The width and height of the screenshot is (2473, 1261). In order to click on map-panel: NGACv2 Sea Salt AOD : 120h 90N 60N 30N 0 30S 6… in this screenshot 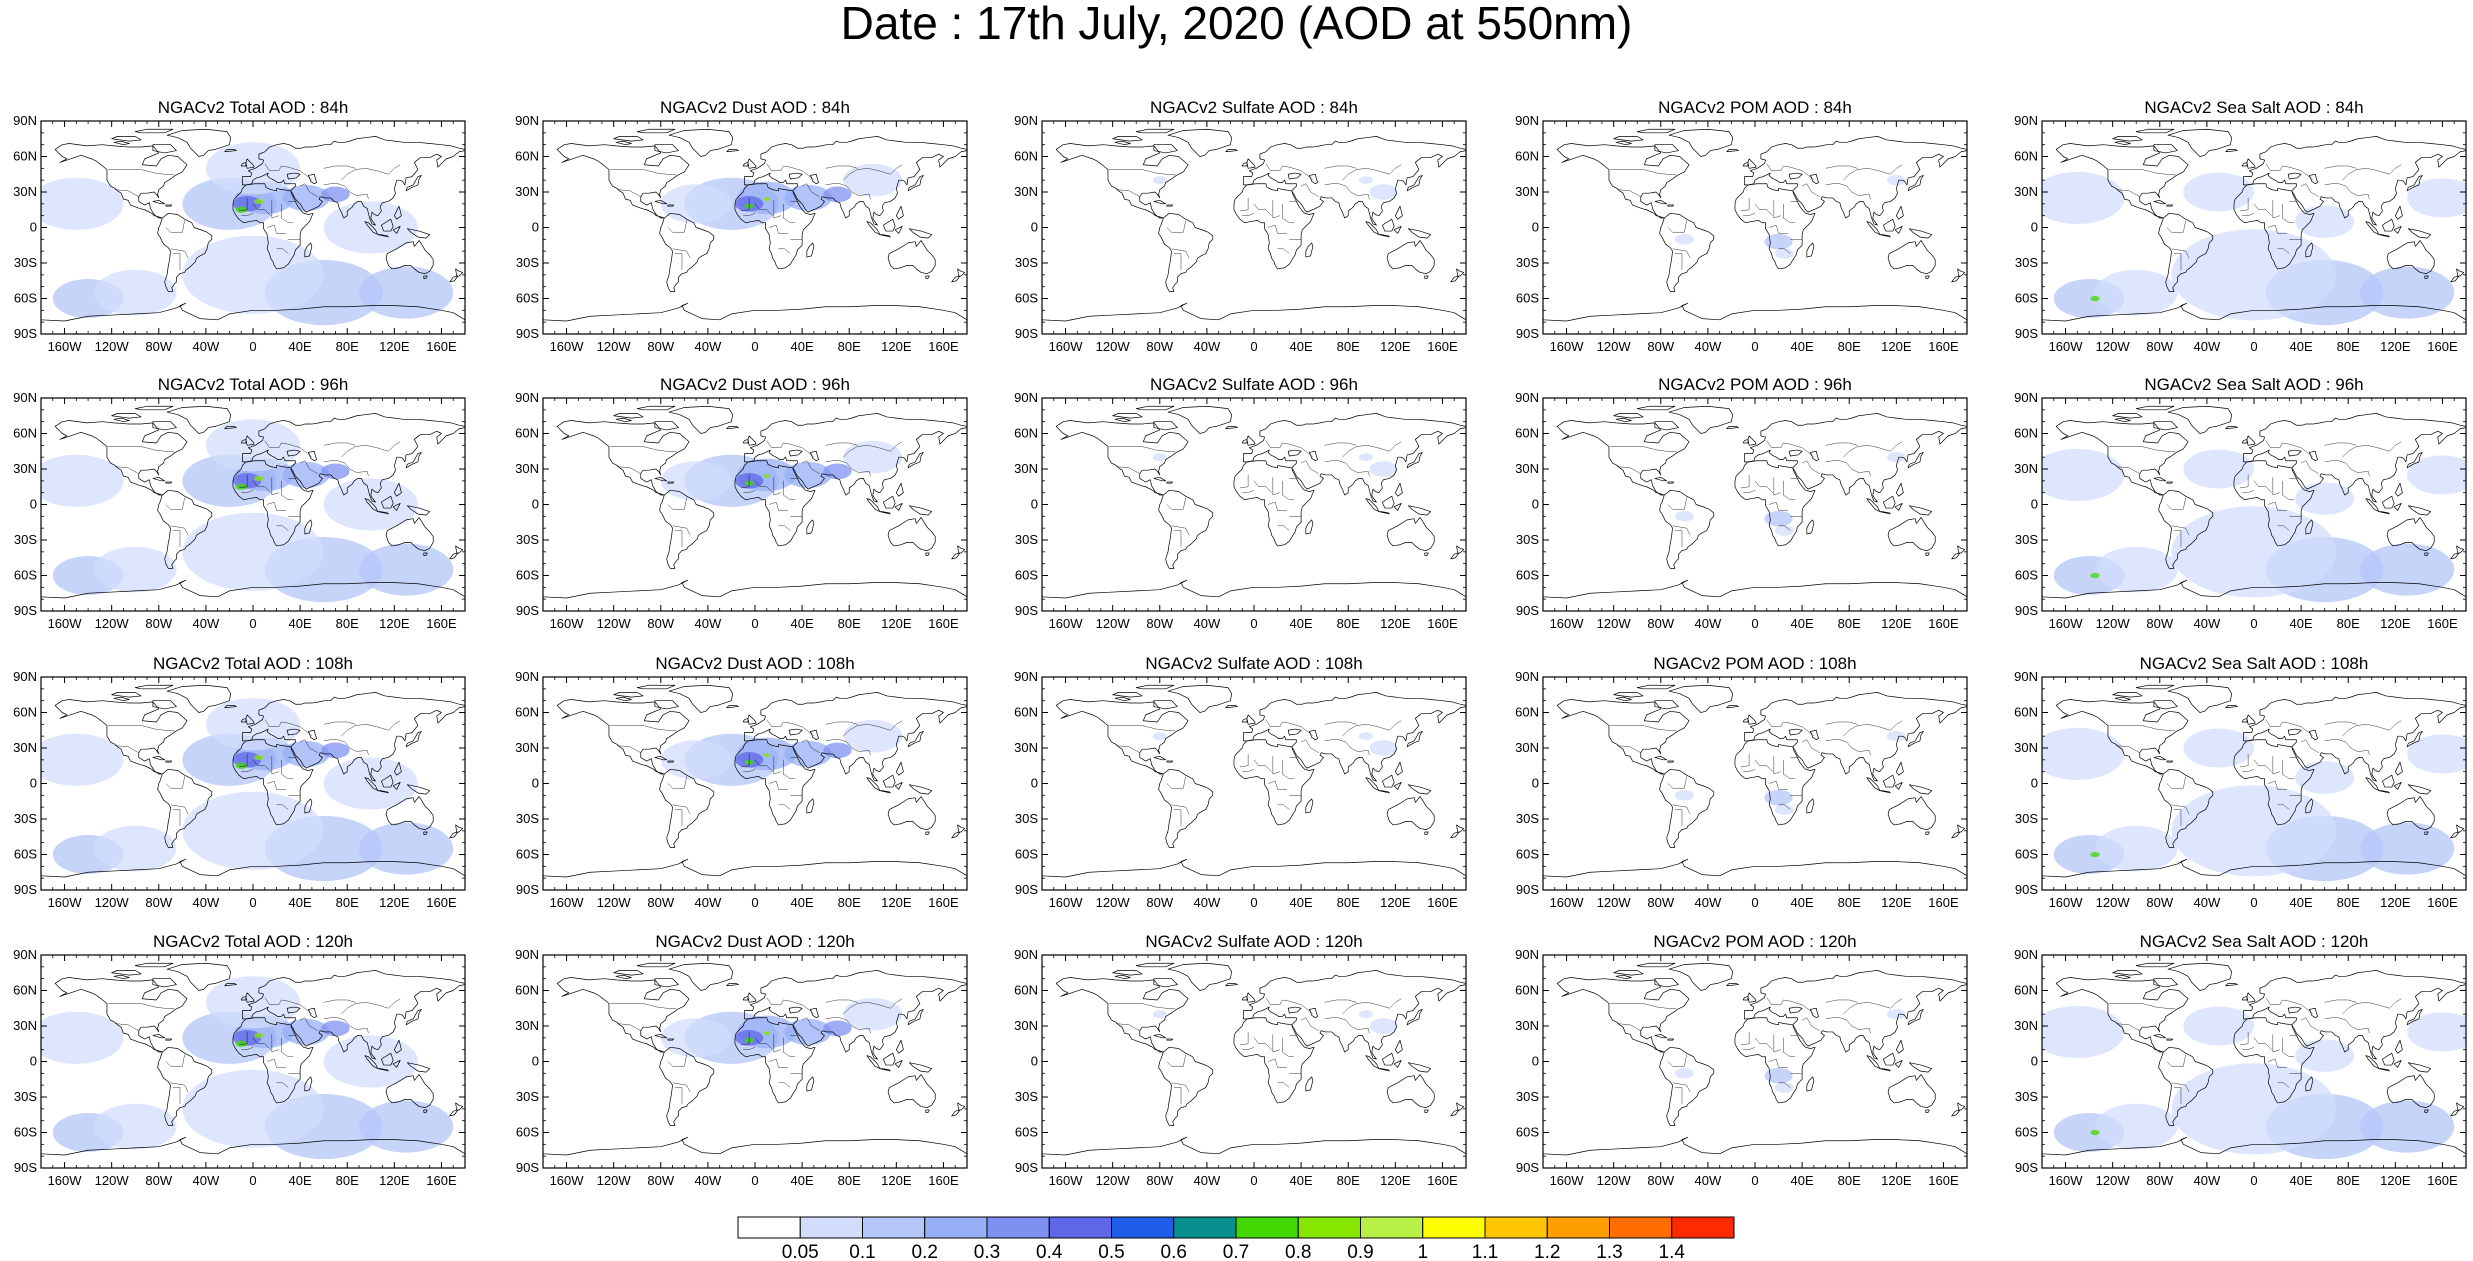, I will do `click(2240, 1060)`.